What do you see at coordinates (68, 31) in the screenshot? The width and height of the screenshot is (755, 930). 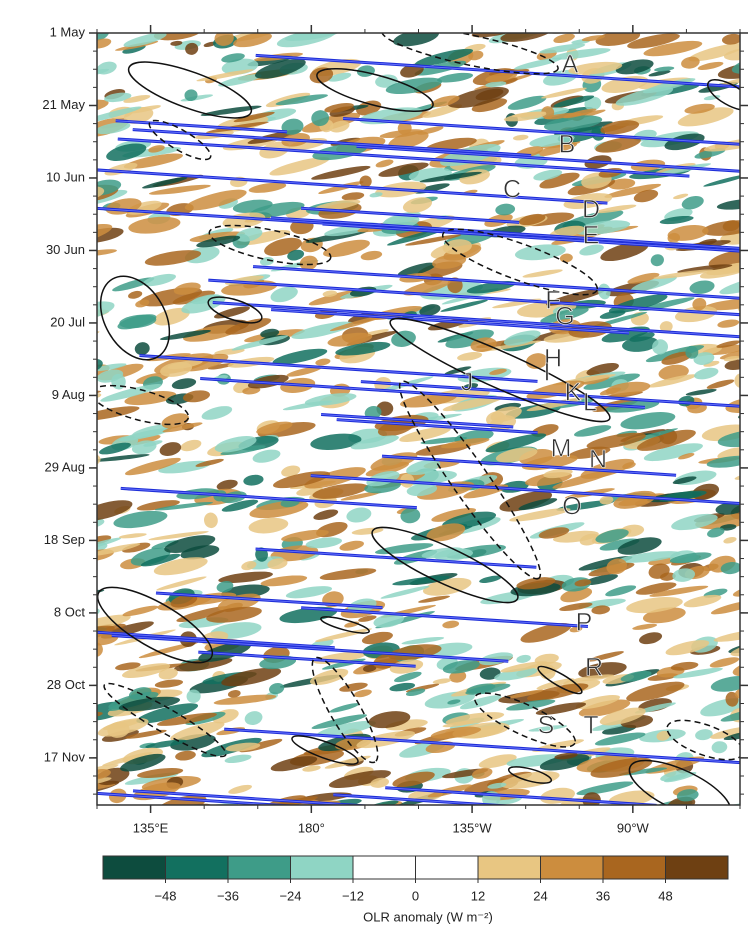 I see `y-tick-label: 1 May` at bounding box center [68, 31].